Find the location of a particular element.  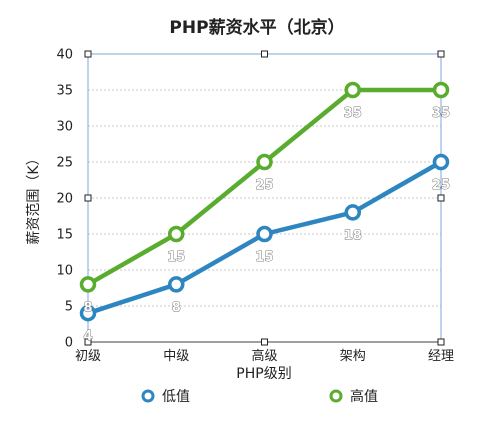

legend: 低值 高值 is located at coordinates (259, 396).